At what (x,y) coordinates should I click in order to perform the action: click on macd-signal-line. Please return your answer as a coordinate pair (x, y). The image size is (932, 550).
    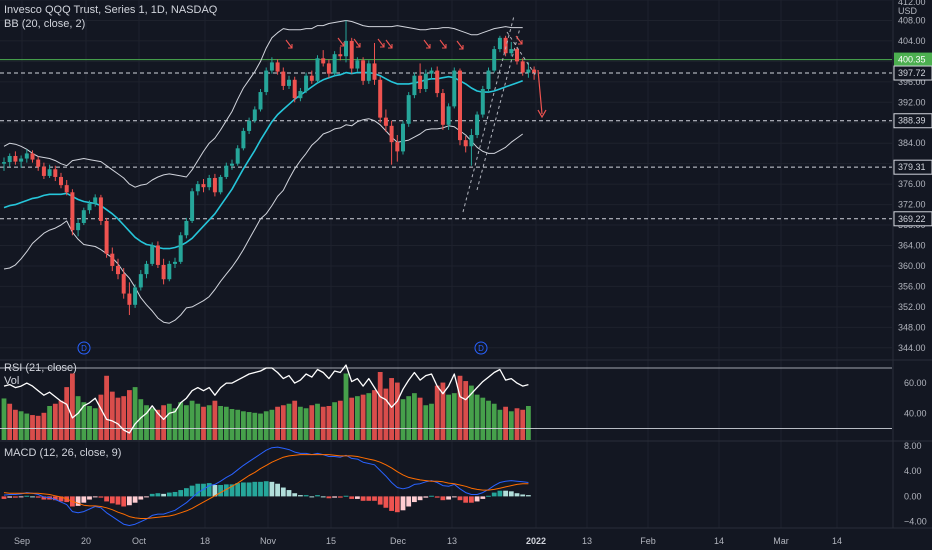
    Looking at the image, I should click on (266, 486).